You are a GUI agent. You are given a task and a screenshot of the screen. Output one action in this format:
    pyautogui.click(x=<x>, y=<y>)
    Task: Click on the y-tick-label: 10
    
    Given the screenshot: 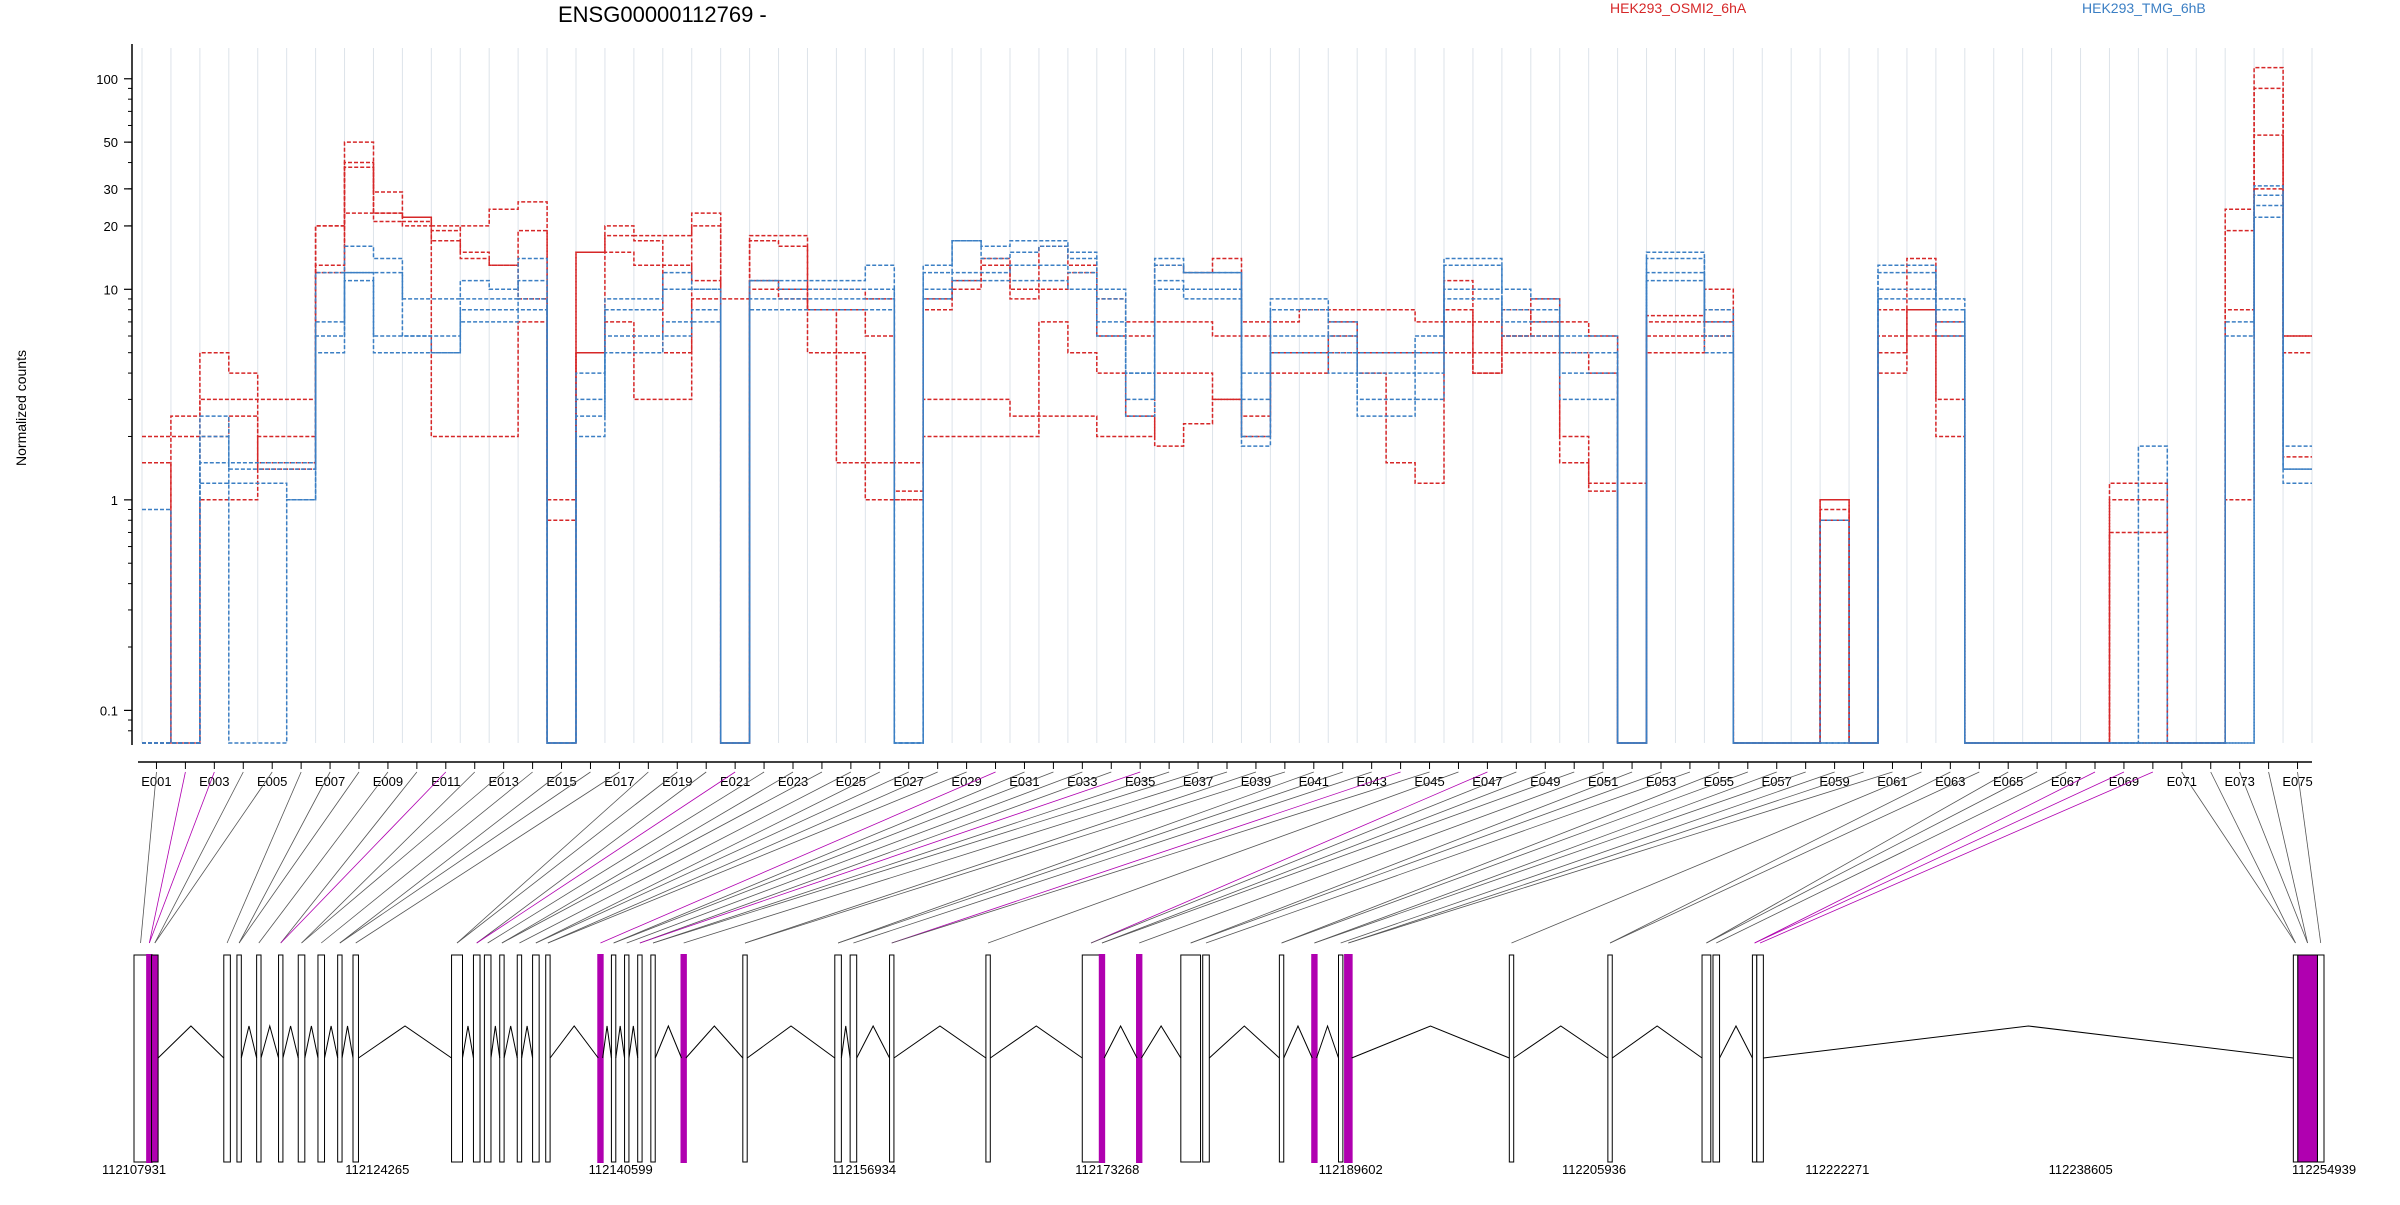 What is the action you would take?
    pyautogui.click(x=111, y=289)
    